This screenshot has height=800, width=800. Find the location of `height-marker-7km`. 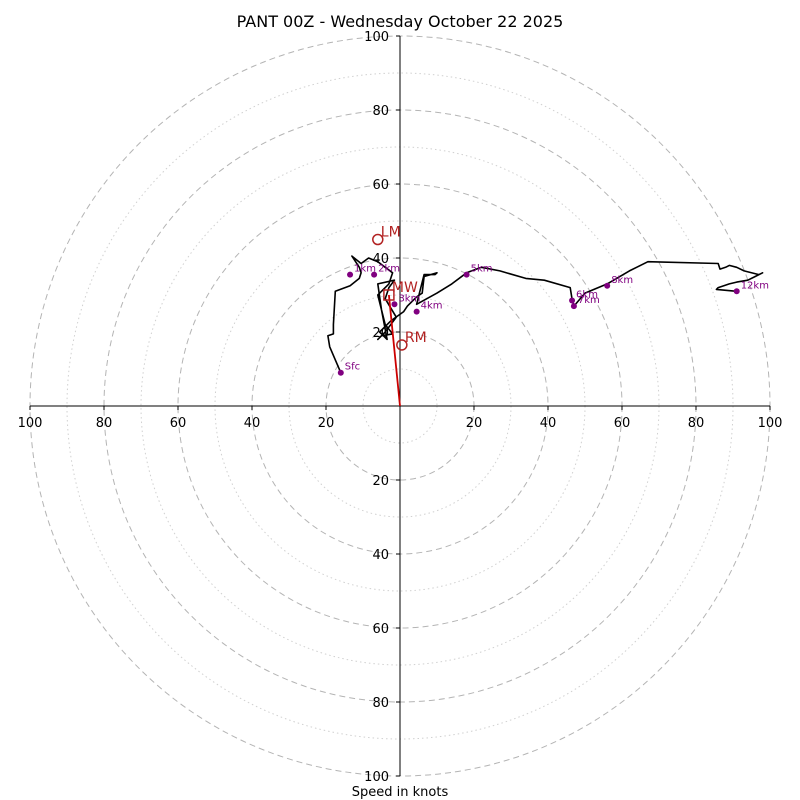

height-marker-7km is located at coordinates (573, 306).